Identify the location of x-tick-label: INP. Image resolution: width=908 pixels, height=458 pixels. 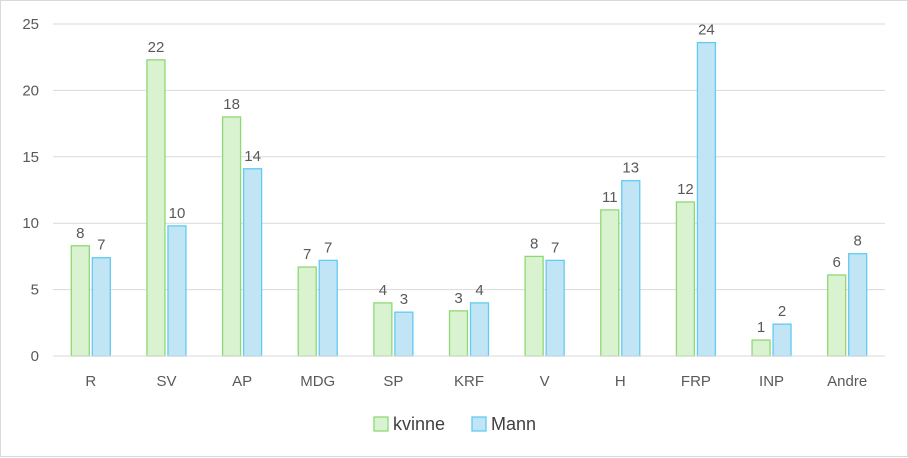
(771, 381).